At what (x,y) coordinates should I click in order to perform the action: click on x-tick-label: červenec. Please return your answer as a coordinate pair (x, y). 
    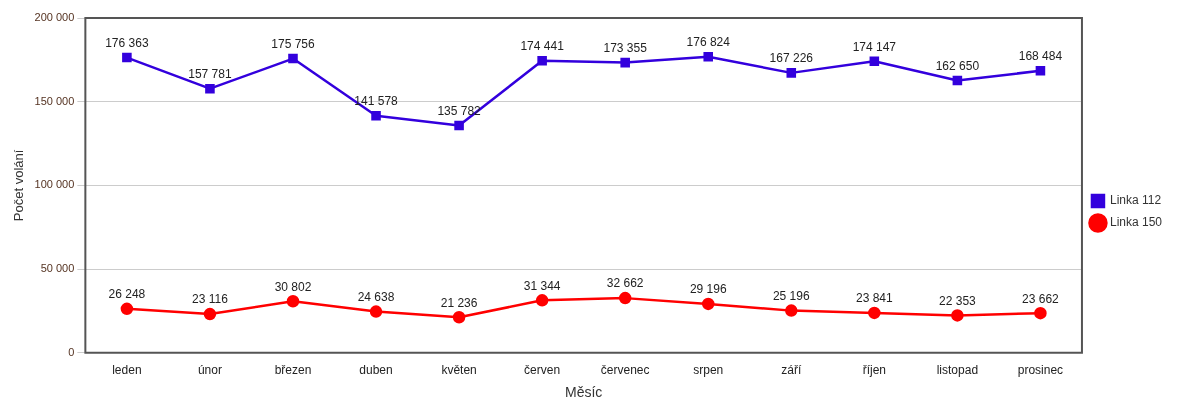
    Looking at the image, I should click on (625, 370).